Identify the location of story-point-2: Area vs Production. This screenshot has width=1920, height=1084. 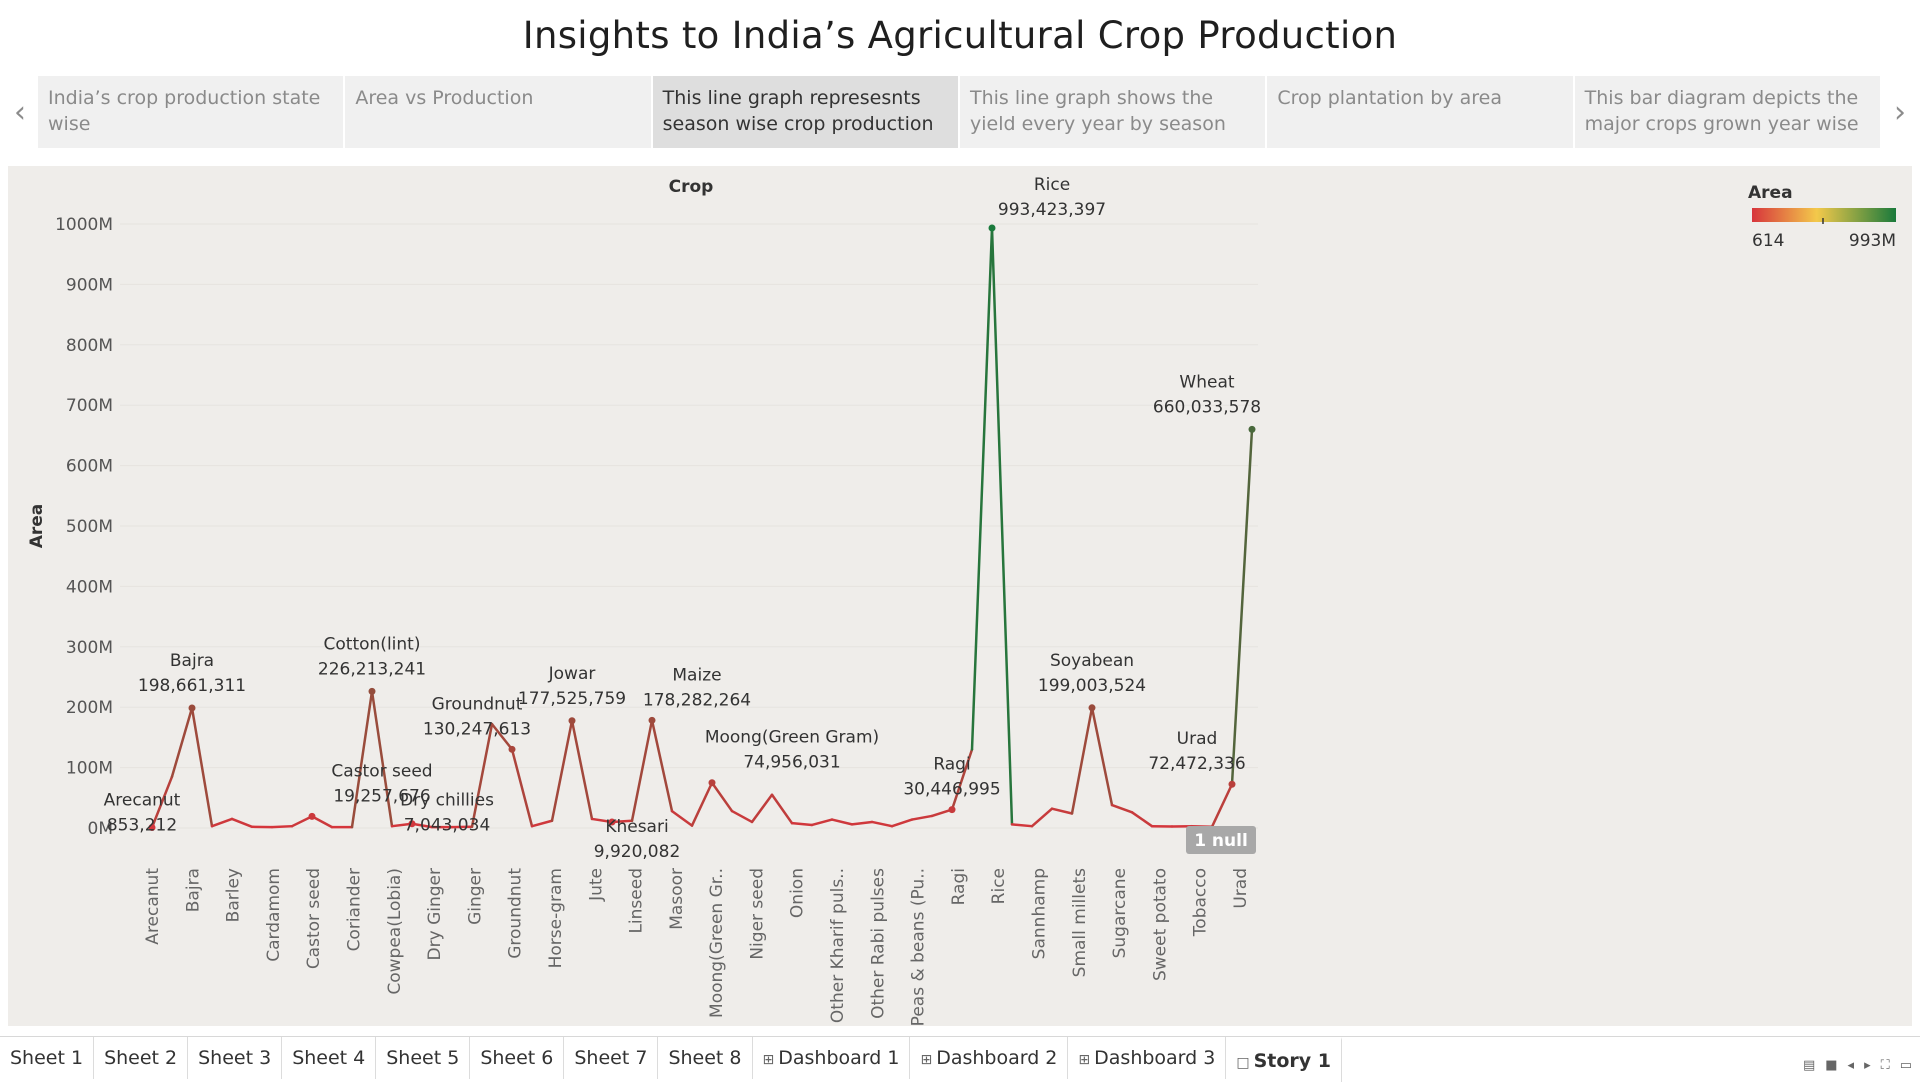
(497, 112).